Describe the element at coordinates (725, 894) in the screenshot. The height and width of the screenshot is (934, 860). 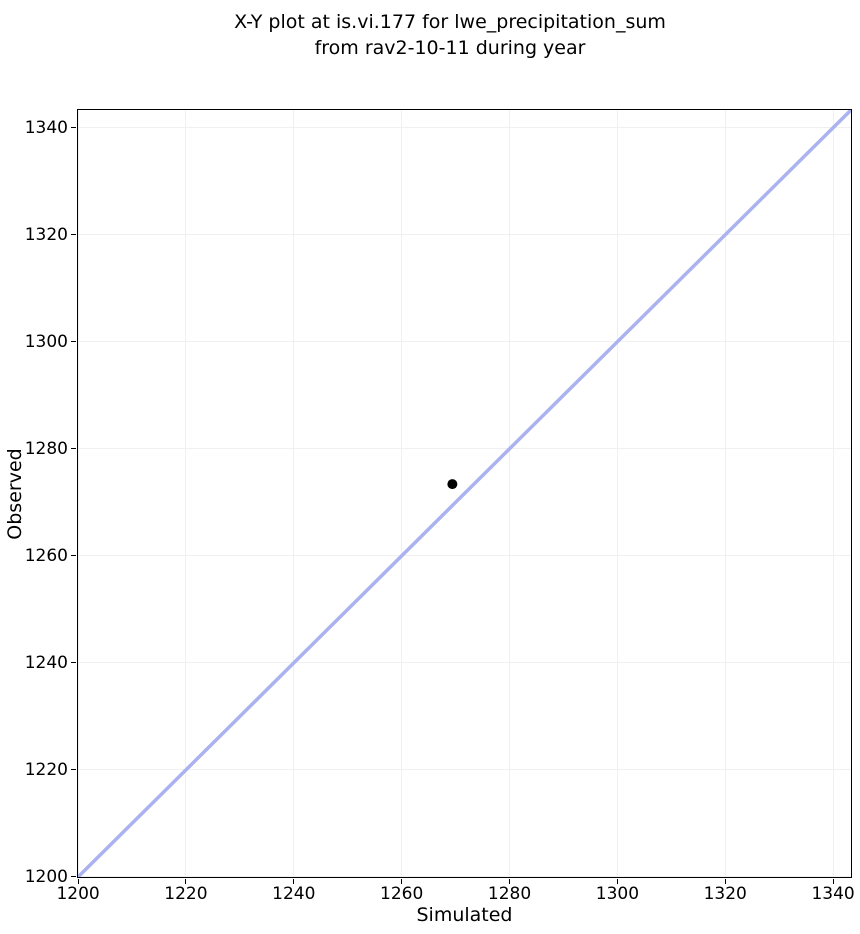
I see `x-tick-label: 1320` at that location.